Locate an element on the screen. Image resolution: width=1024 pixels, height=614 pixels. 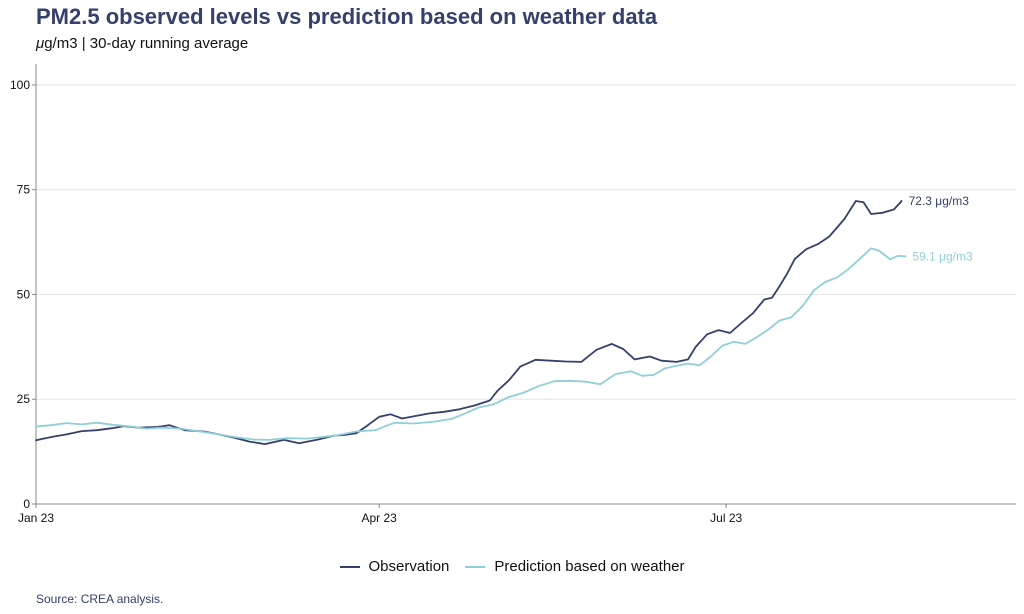
legend: Observation Prediction based on weather is located at coordinates (512, 566).